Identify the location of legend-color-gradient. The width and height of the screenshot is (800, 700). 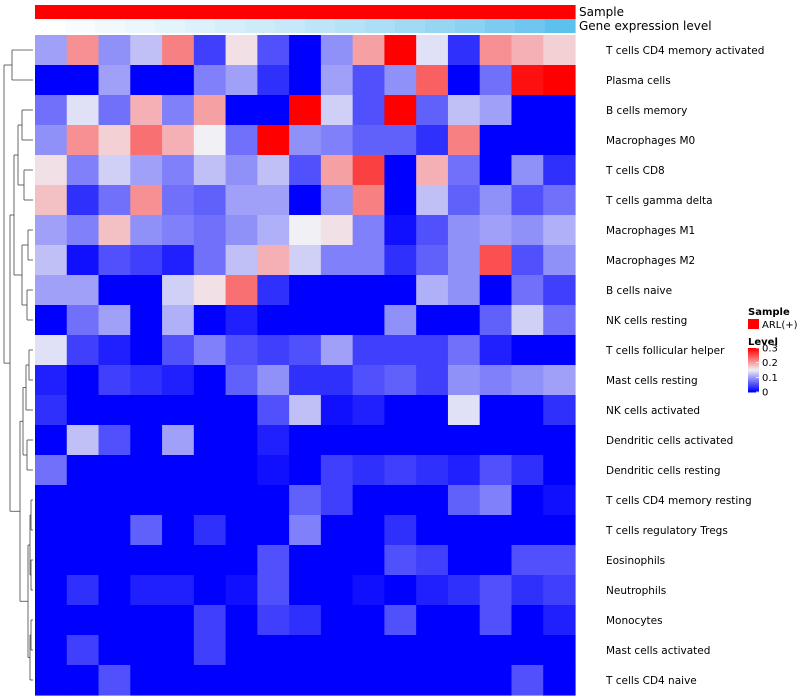
(753, 370).